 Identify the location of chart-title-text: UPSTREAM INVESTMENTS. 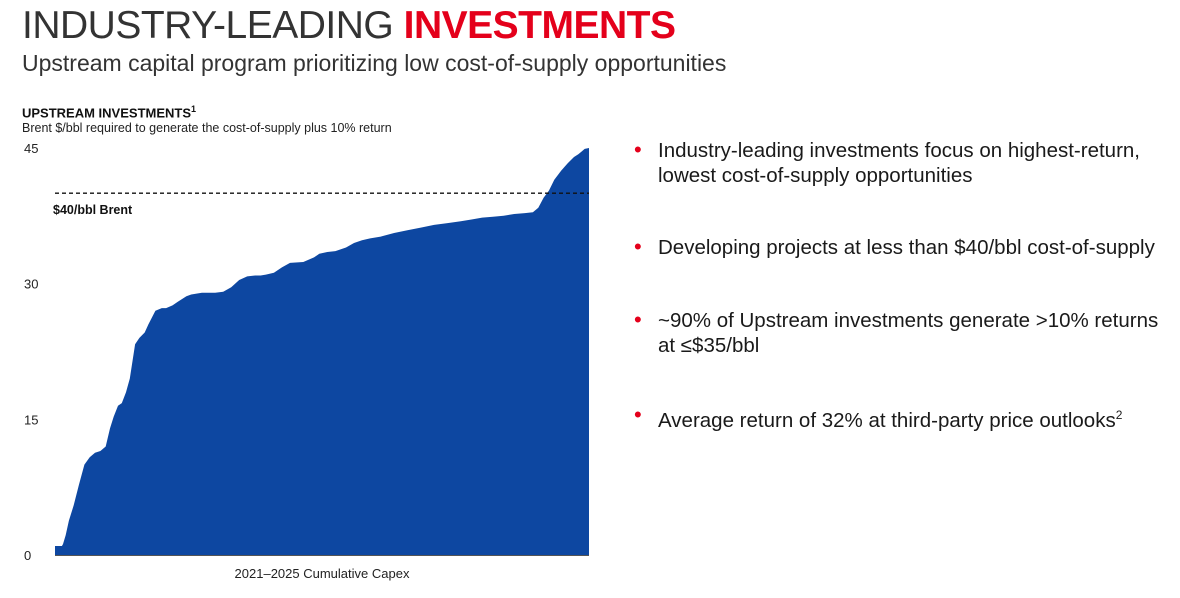
(107, 113).